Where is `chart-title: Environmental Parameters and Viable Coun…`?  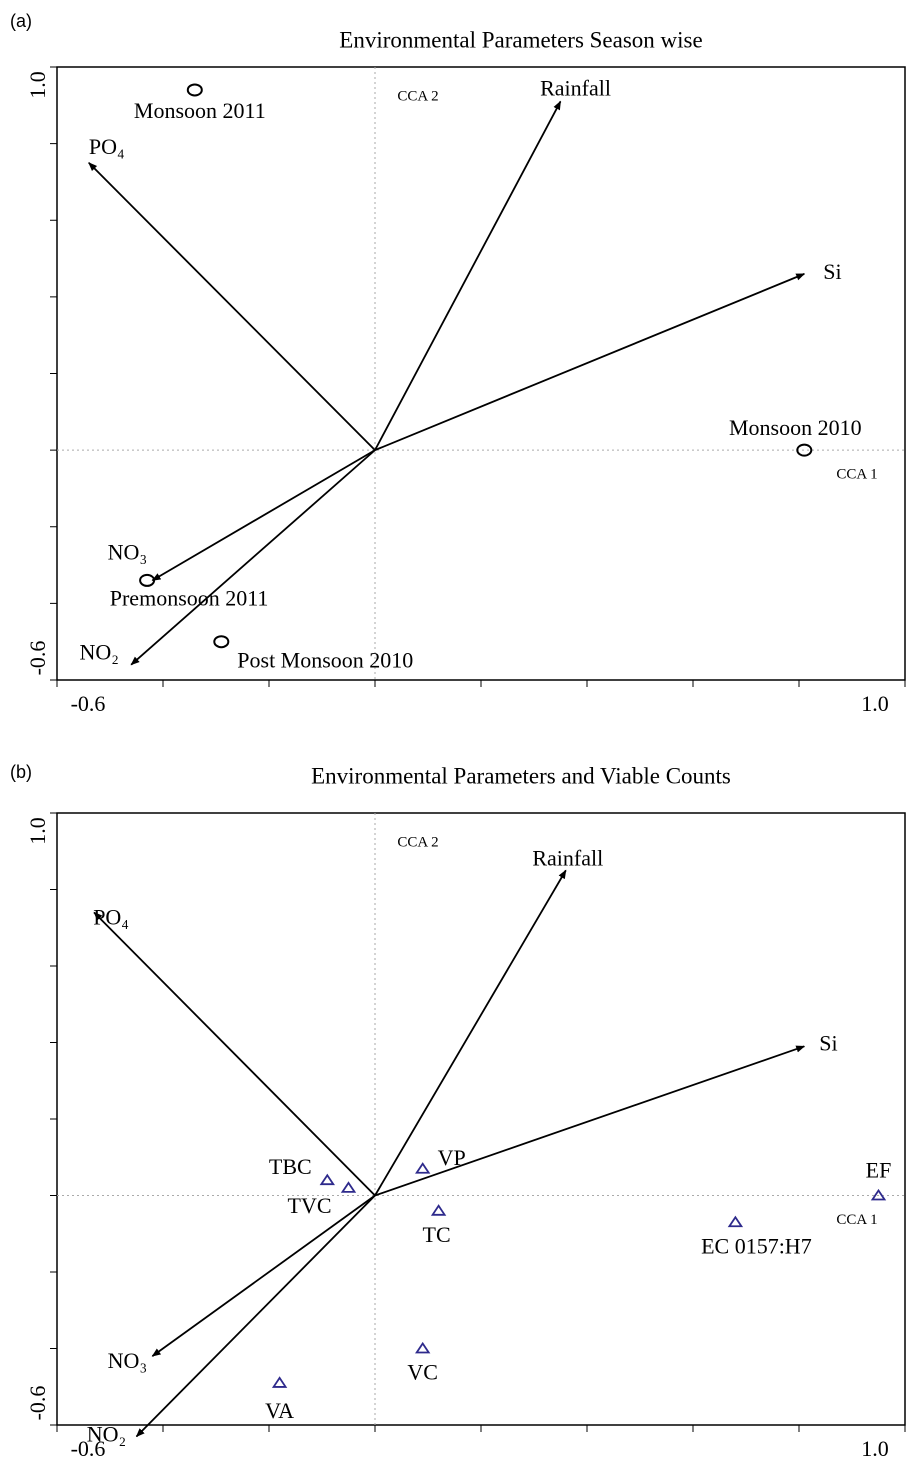 chart-title: Environmental Parameters and Viable Coun… is located at coordinates (521, 775).